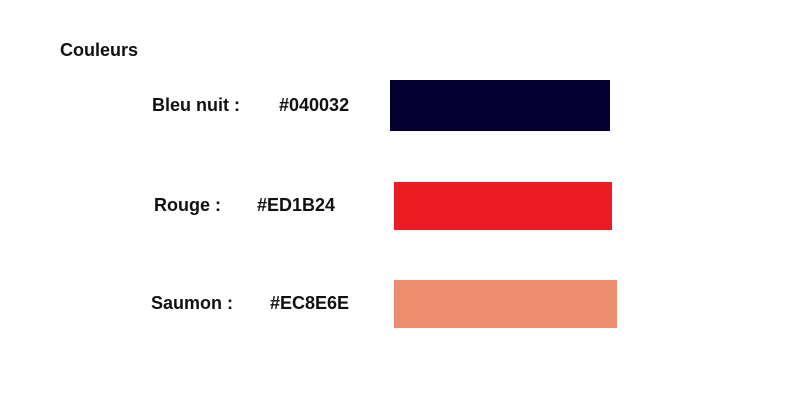 Image resolution: width=800 pixels, height=400 pixels. What do you see at coordinates (99, 50) in the screenshot?
I see `page-title: Couleurs` at bounding box center [99, 50].